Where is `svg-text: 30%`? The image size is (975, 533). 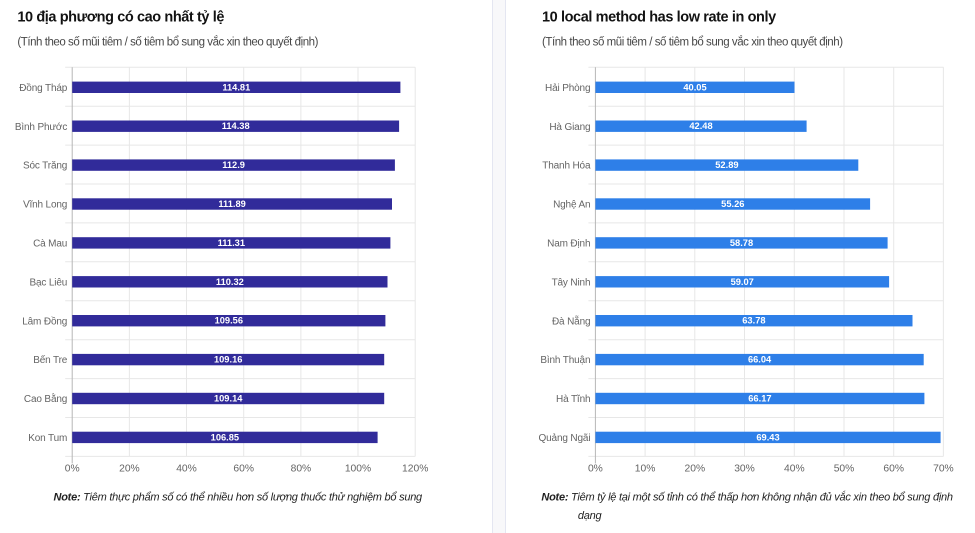
svg-text: 30% is located at coordinates (744, 468).